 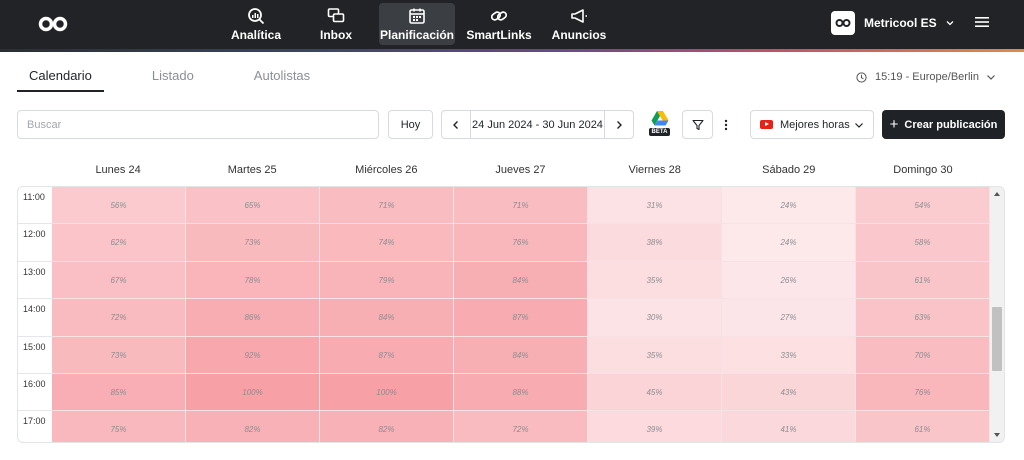 What do you see at coordinates (655, 426) in the screenshot?
I see `heatmap-cell: 39%` at bounding box center [655, 426].